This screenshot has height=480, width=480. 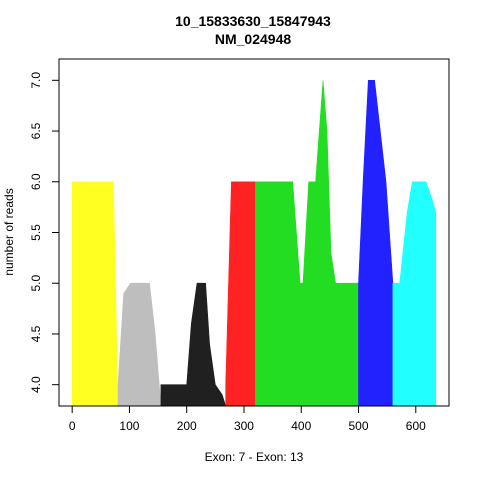 I want to click on y-tick-label: 5.5, so click(x=36, y=232).